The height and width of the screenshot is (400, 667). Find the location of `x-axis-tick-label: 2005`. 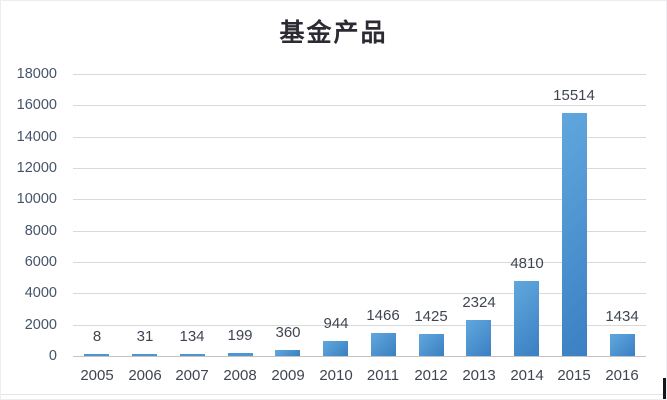

x-axis-tick-label: 2005 is located at coordinates (97, 375).